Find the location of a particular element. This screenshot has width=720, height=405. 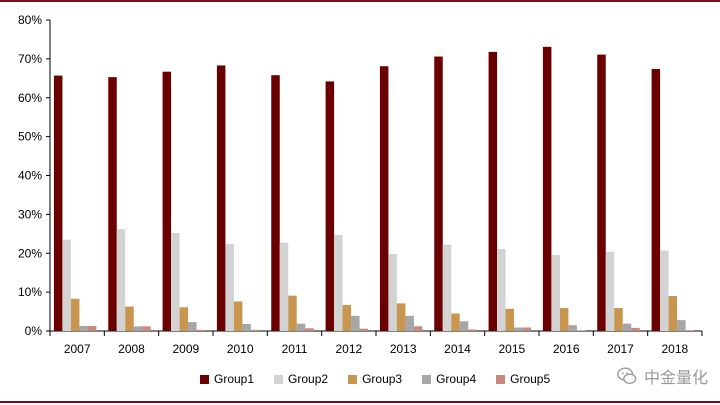

y-tick-label: 30% is located at coordinates (30, 214).